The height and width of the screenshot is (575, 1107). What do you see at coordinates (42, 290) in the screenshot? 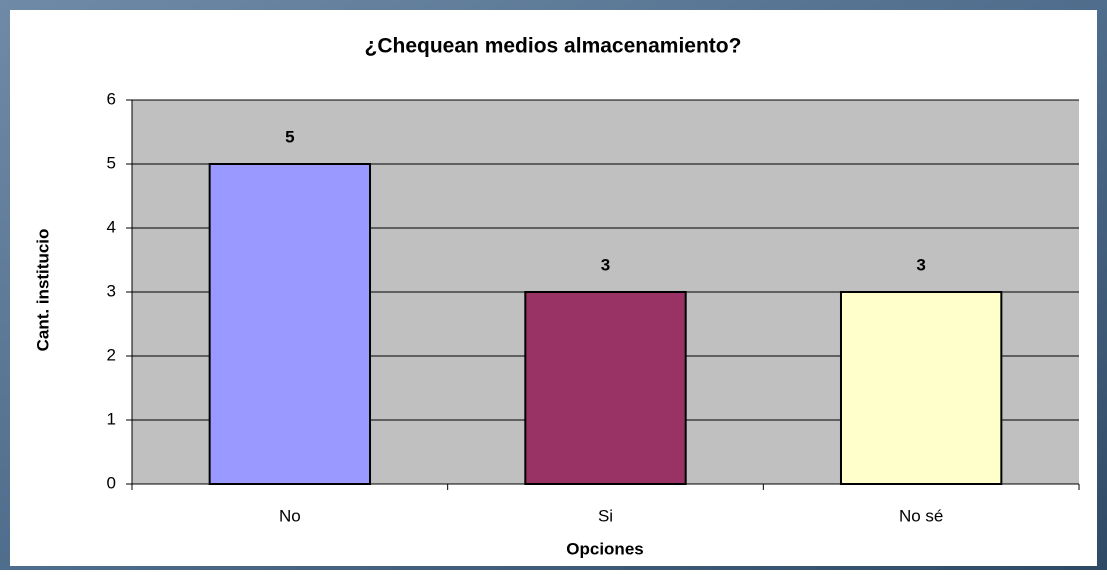
I see `y-axis-label: Cant. institucio` at bounding box center [42, 290].